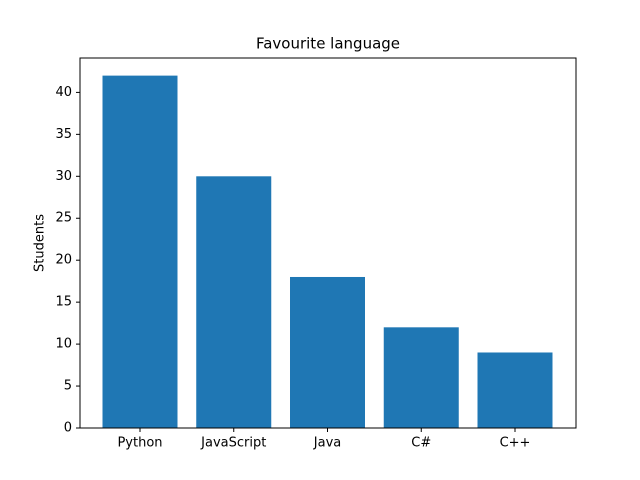 The width and height of the screenshot is (640, 480). Describe the element at coordinates (40, 243) in the screenshot. I see `y-axis-label: Students` at that location.